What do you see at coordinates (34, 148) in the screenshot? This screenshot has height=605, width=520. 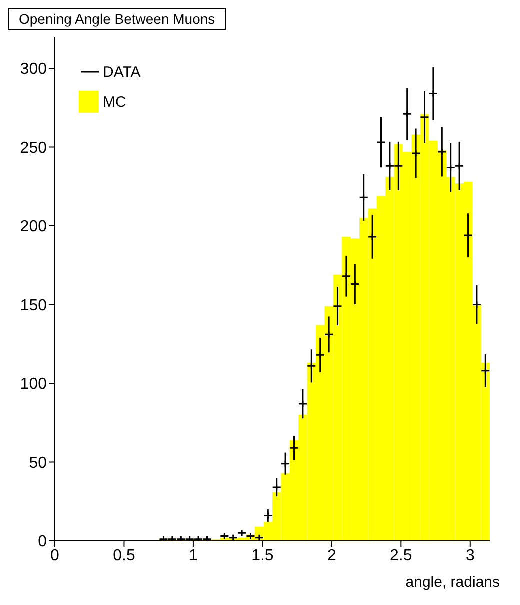 I see `y-tick-label: 250` at bounding box center [34, 148].